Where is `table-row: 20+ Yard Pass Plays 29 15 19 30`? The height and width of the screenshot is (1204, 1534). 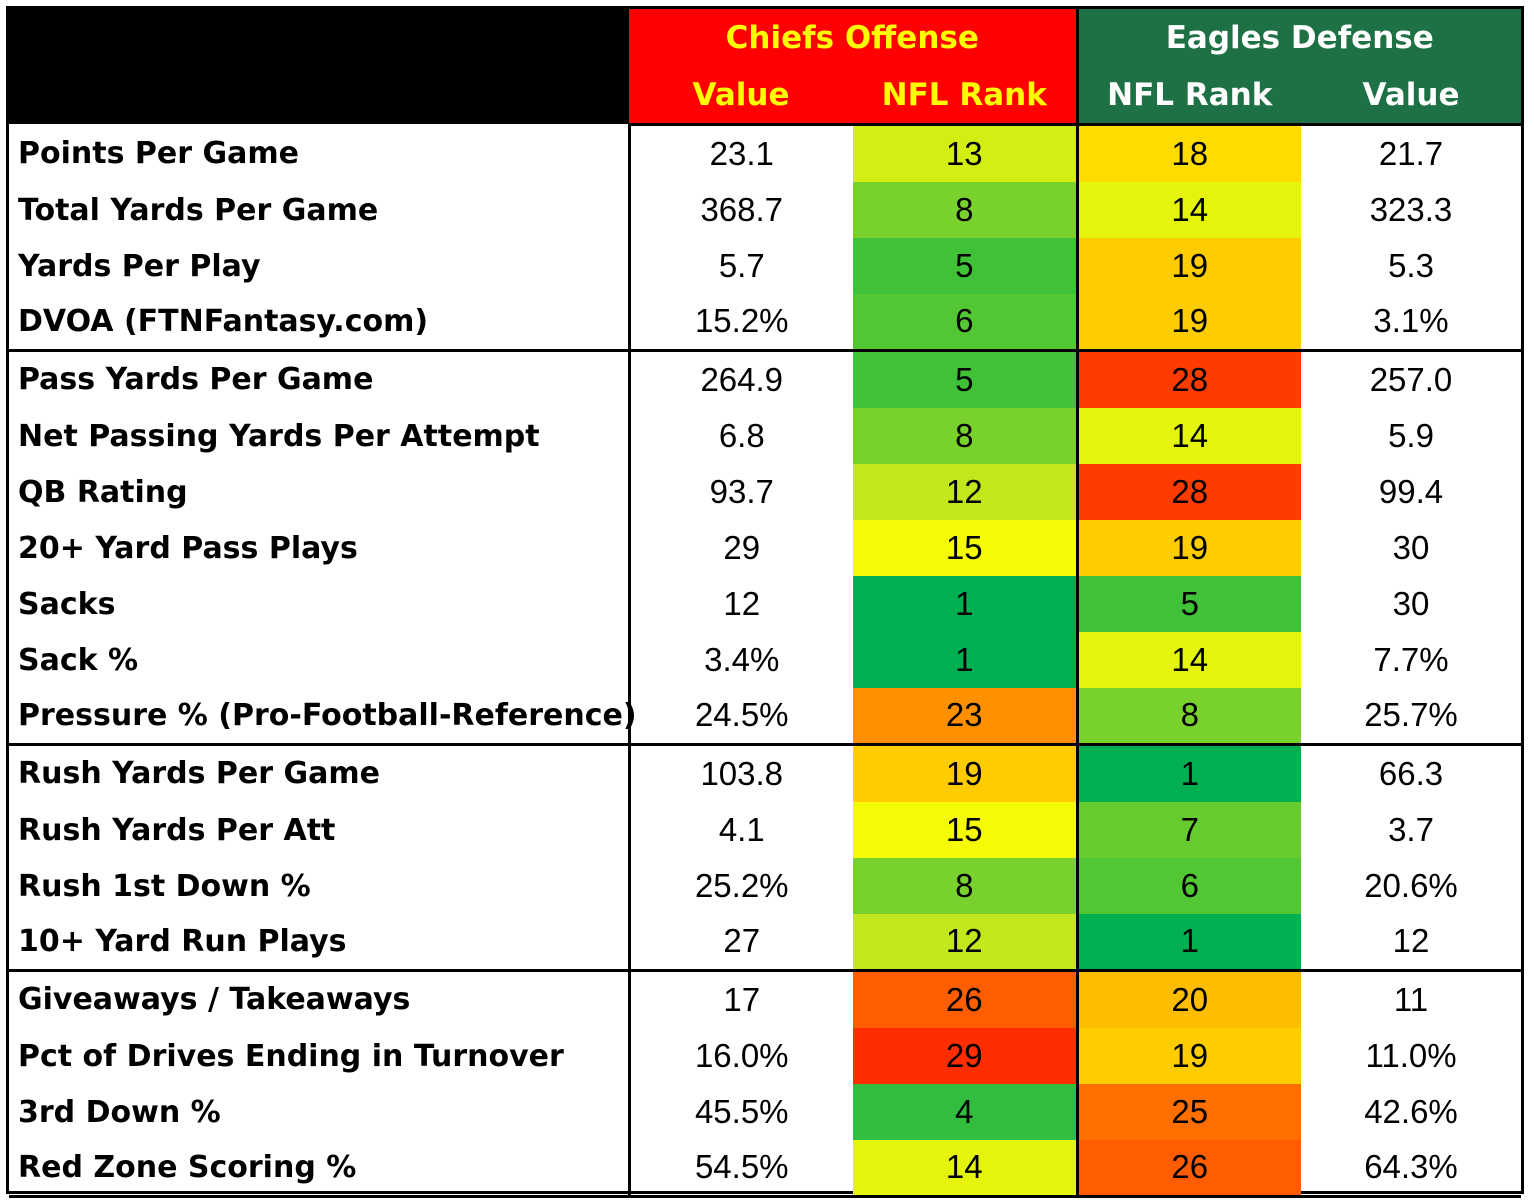 table-row: 20+ Yard Pass Plays 29 15 19 30 is located at coordinates (765, 548).